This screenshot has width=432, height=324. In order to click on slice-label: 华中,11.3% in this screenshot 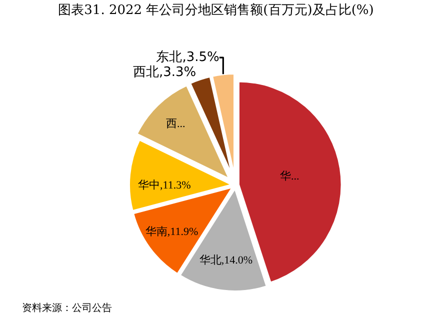, I will do `click(164, 185)`.